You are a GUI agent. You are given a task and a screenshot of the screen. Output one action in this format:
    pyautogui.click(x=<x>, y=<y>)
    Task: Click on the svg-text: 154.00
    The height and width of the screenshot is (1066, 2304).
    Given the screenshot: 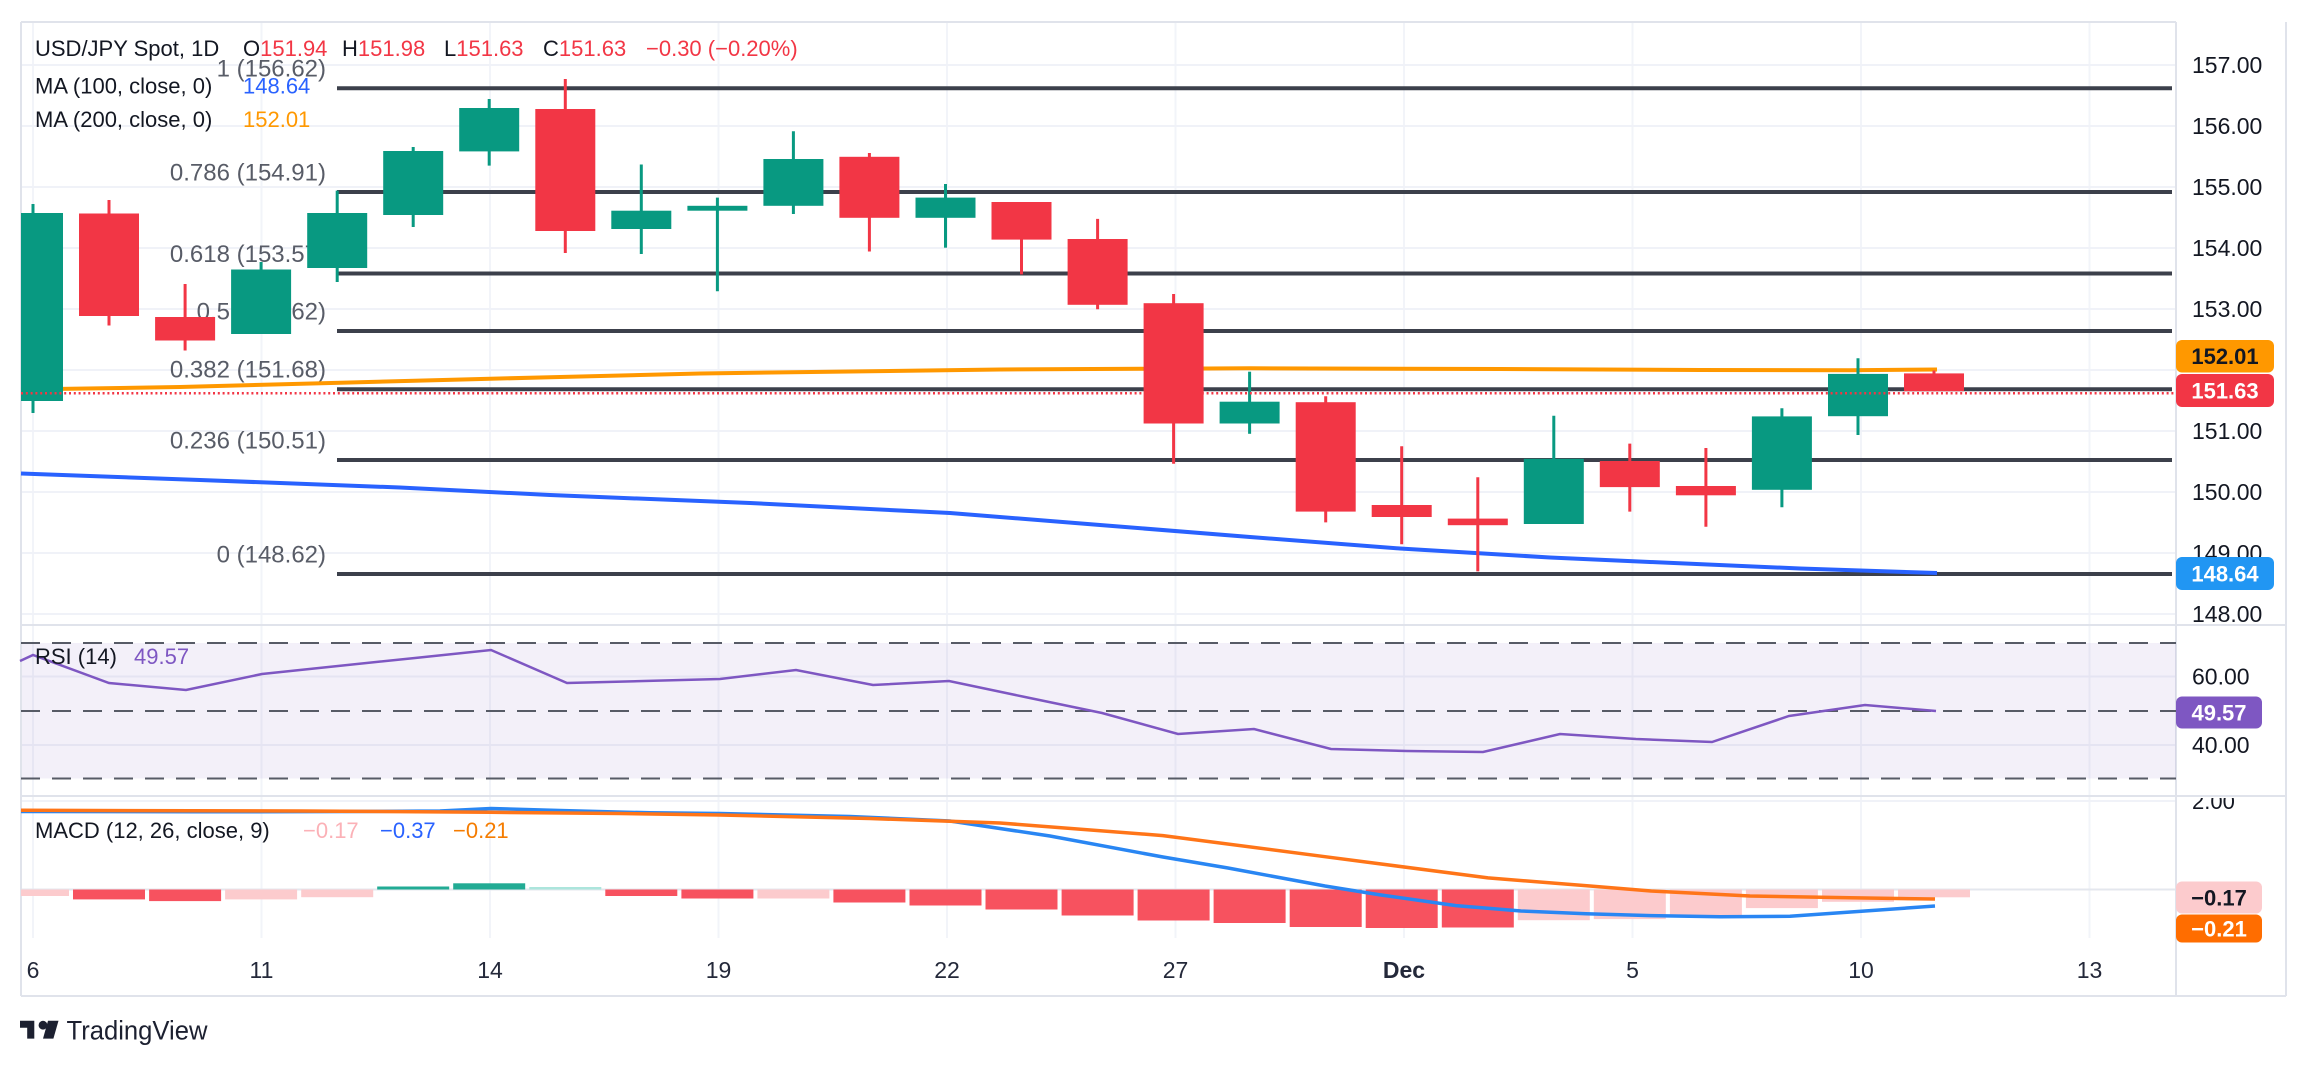 What is the action you would take?
    pyautogui.click(x=2227, y=248)
    